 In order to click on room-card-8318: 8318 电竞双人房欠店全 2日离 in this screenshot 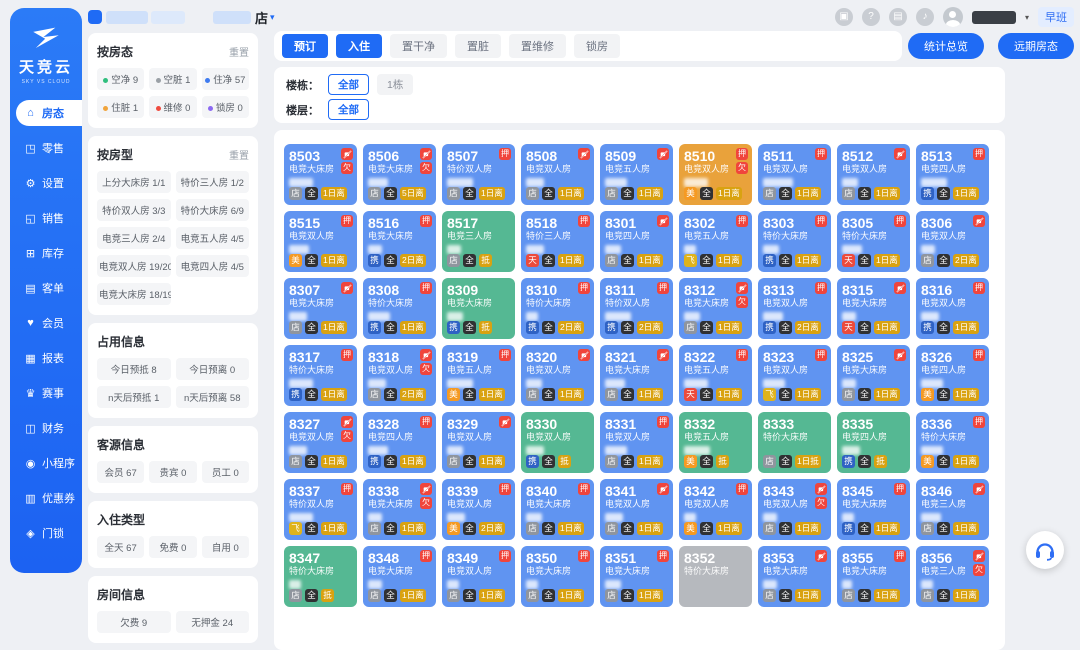, I will do `click(399, 375)`.